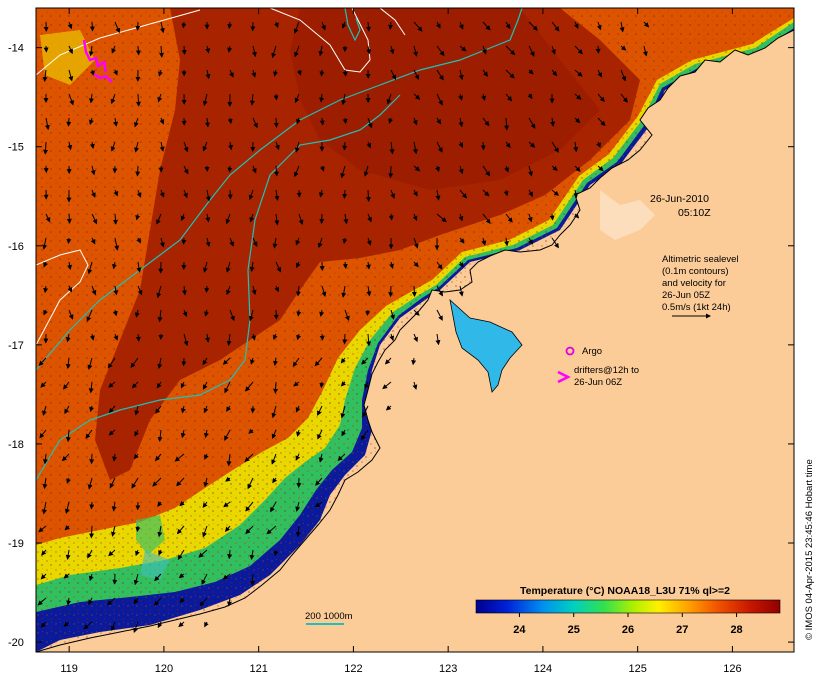 This screenshot has width=820, height=680. I want to click on colorbar-tick-label: 26, so click(628, 630).